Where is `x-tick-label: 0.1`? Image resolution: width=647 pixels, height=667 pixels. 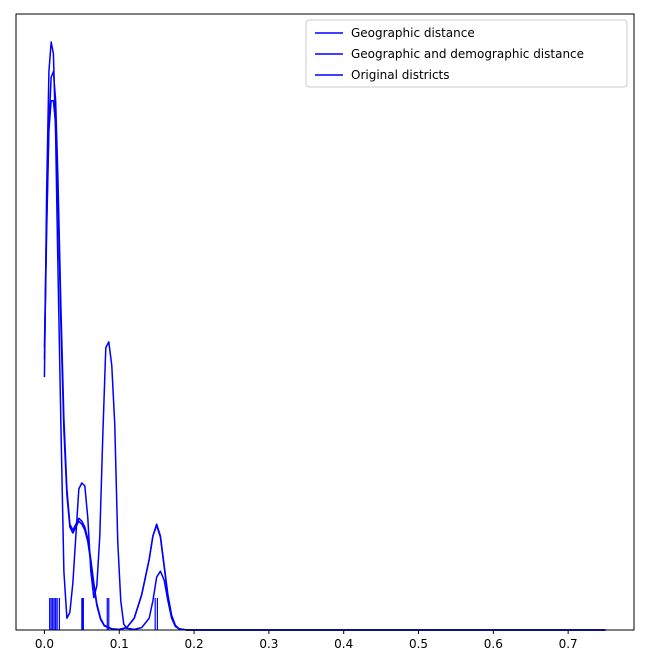 x-tick-label: 0.1 is located at coordinates (119, 644).